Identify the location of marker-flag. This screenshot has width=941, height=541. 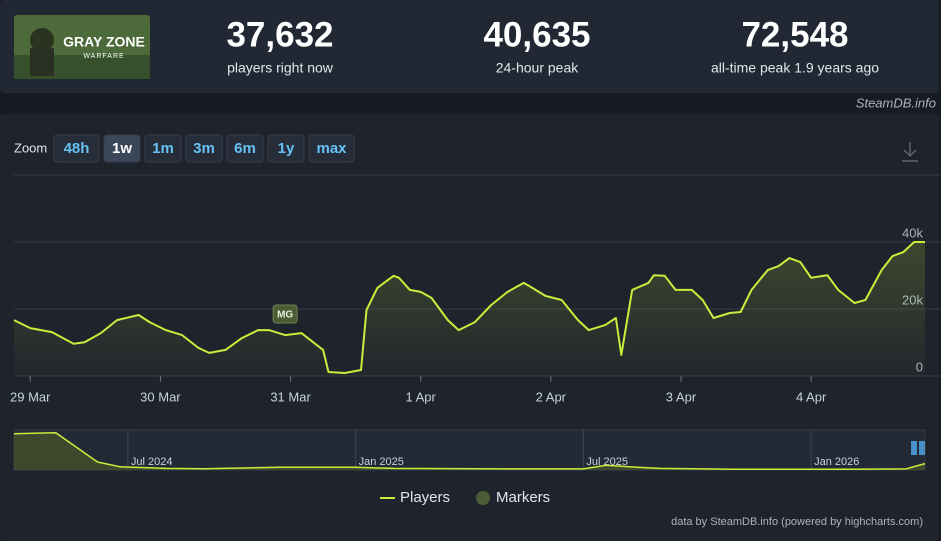
(285, 314).